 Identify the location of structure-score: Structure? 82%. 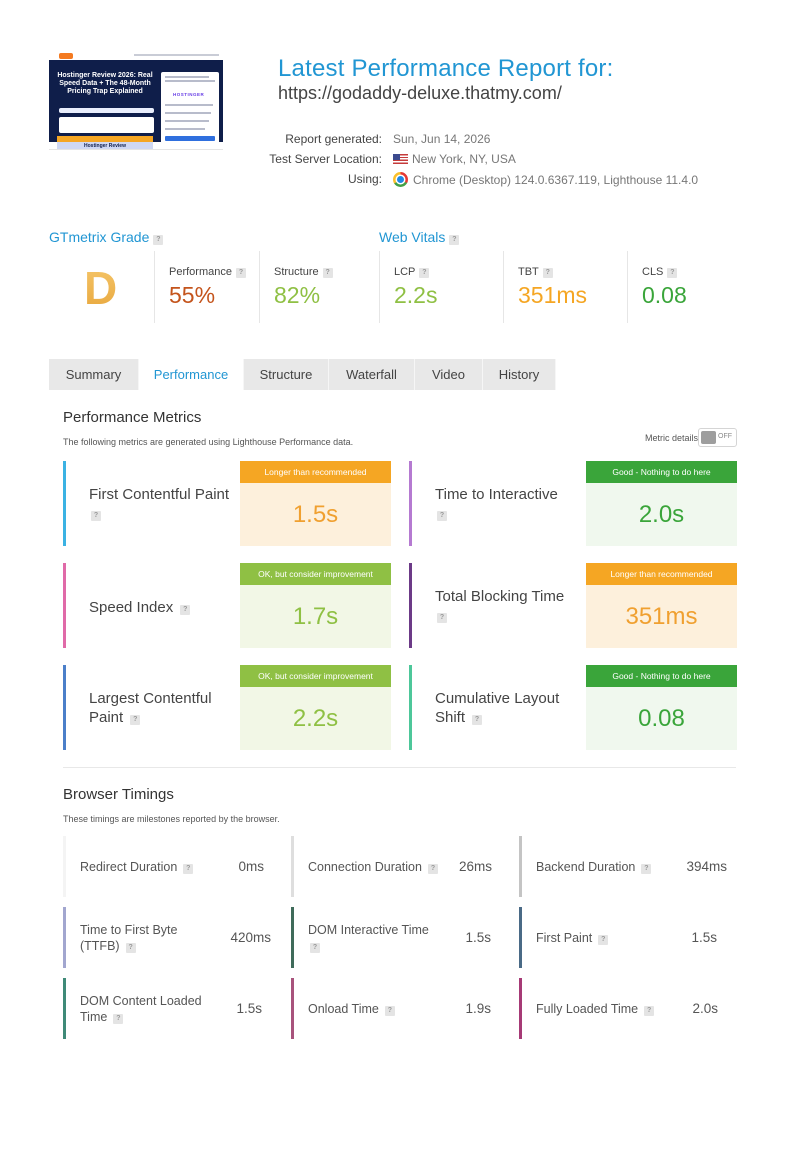
(319, 287).